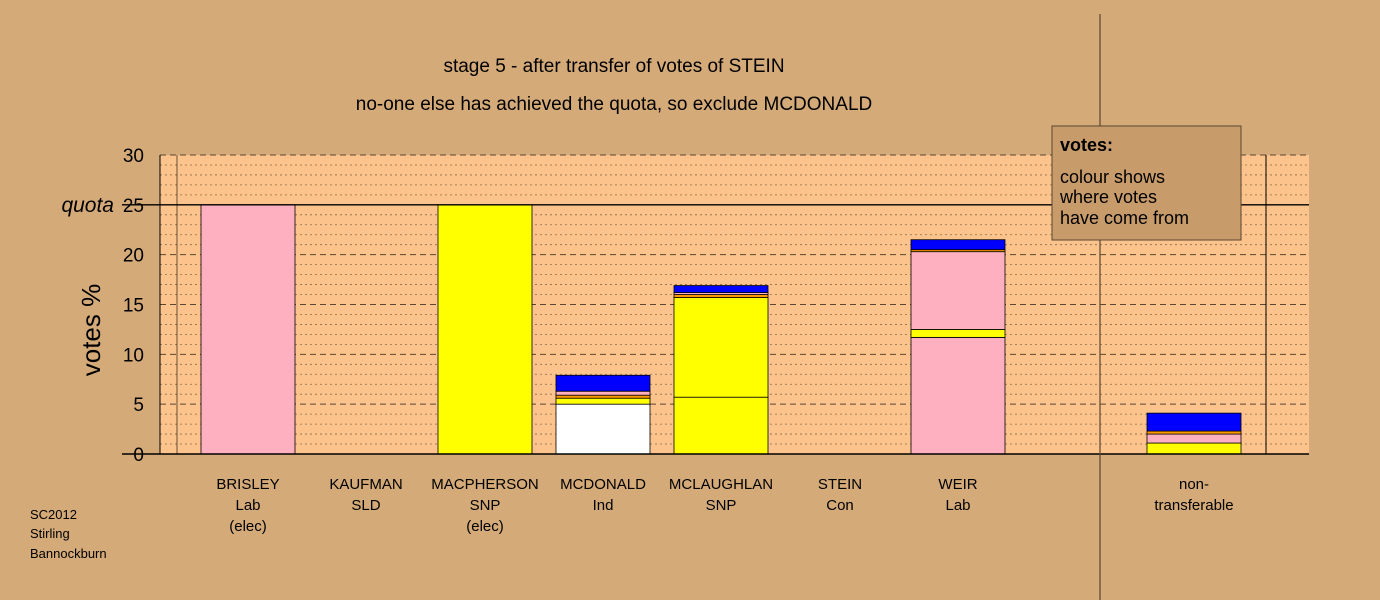 The height and width of the screenshot is (600, 1380). Describe the element at coordinates (133, 355) in the screenshot. I see `y-tick-label: 10` at that location.